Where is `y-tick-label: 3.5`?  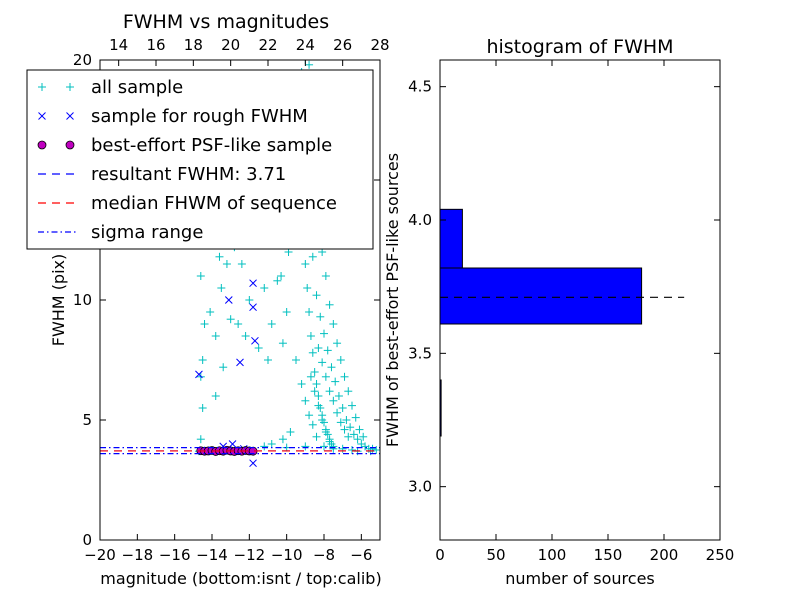
y-tick-label: 3.5 is located at coordinates (420, 353).